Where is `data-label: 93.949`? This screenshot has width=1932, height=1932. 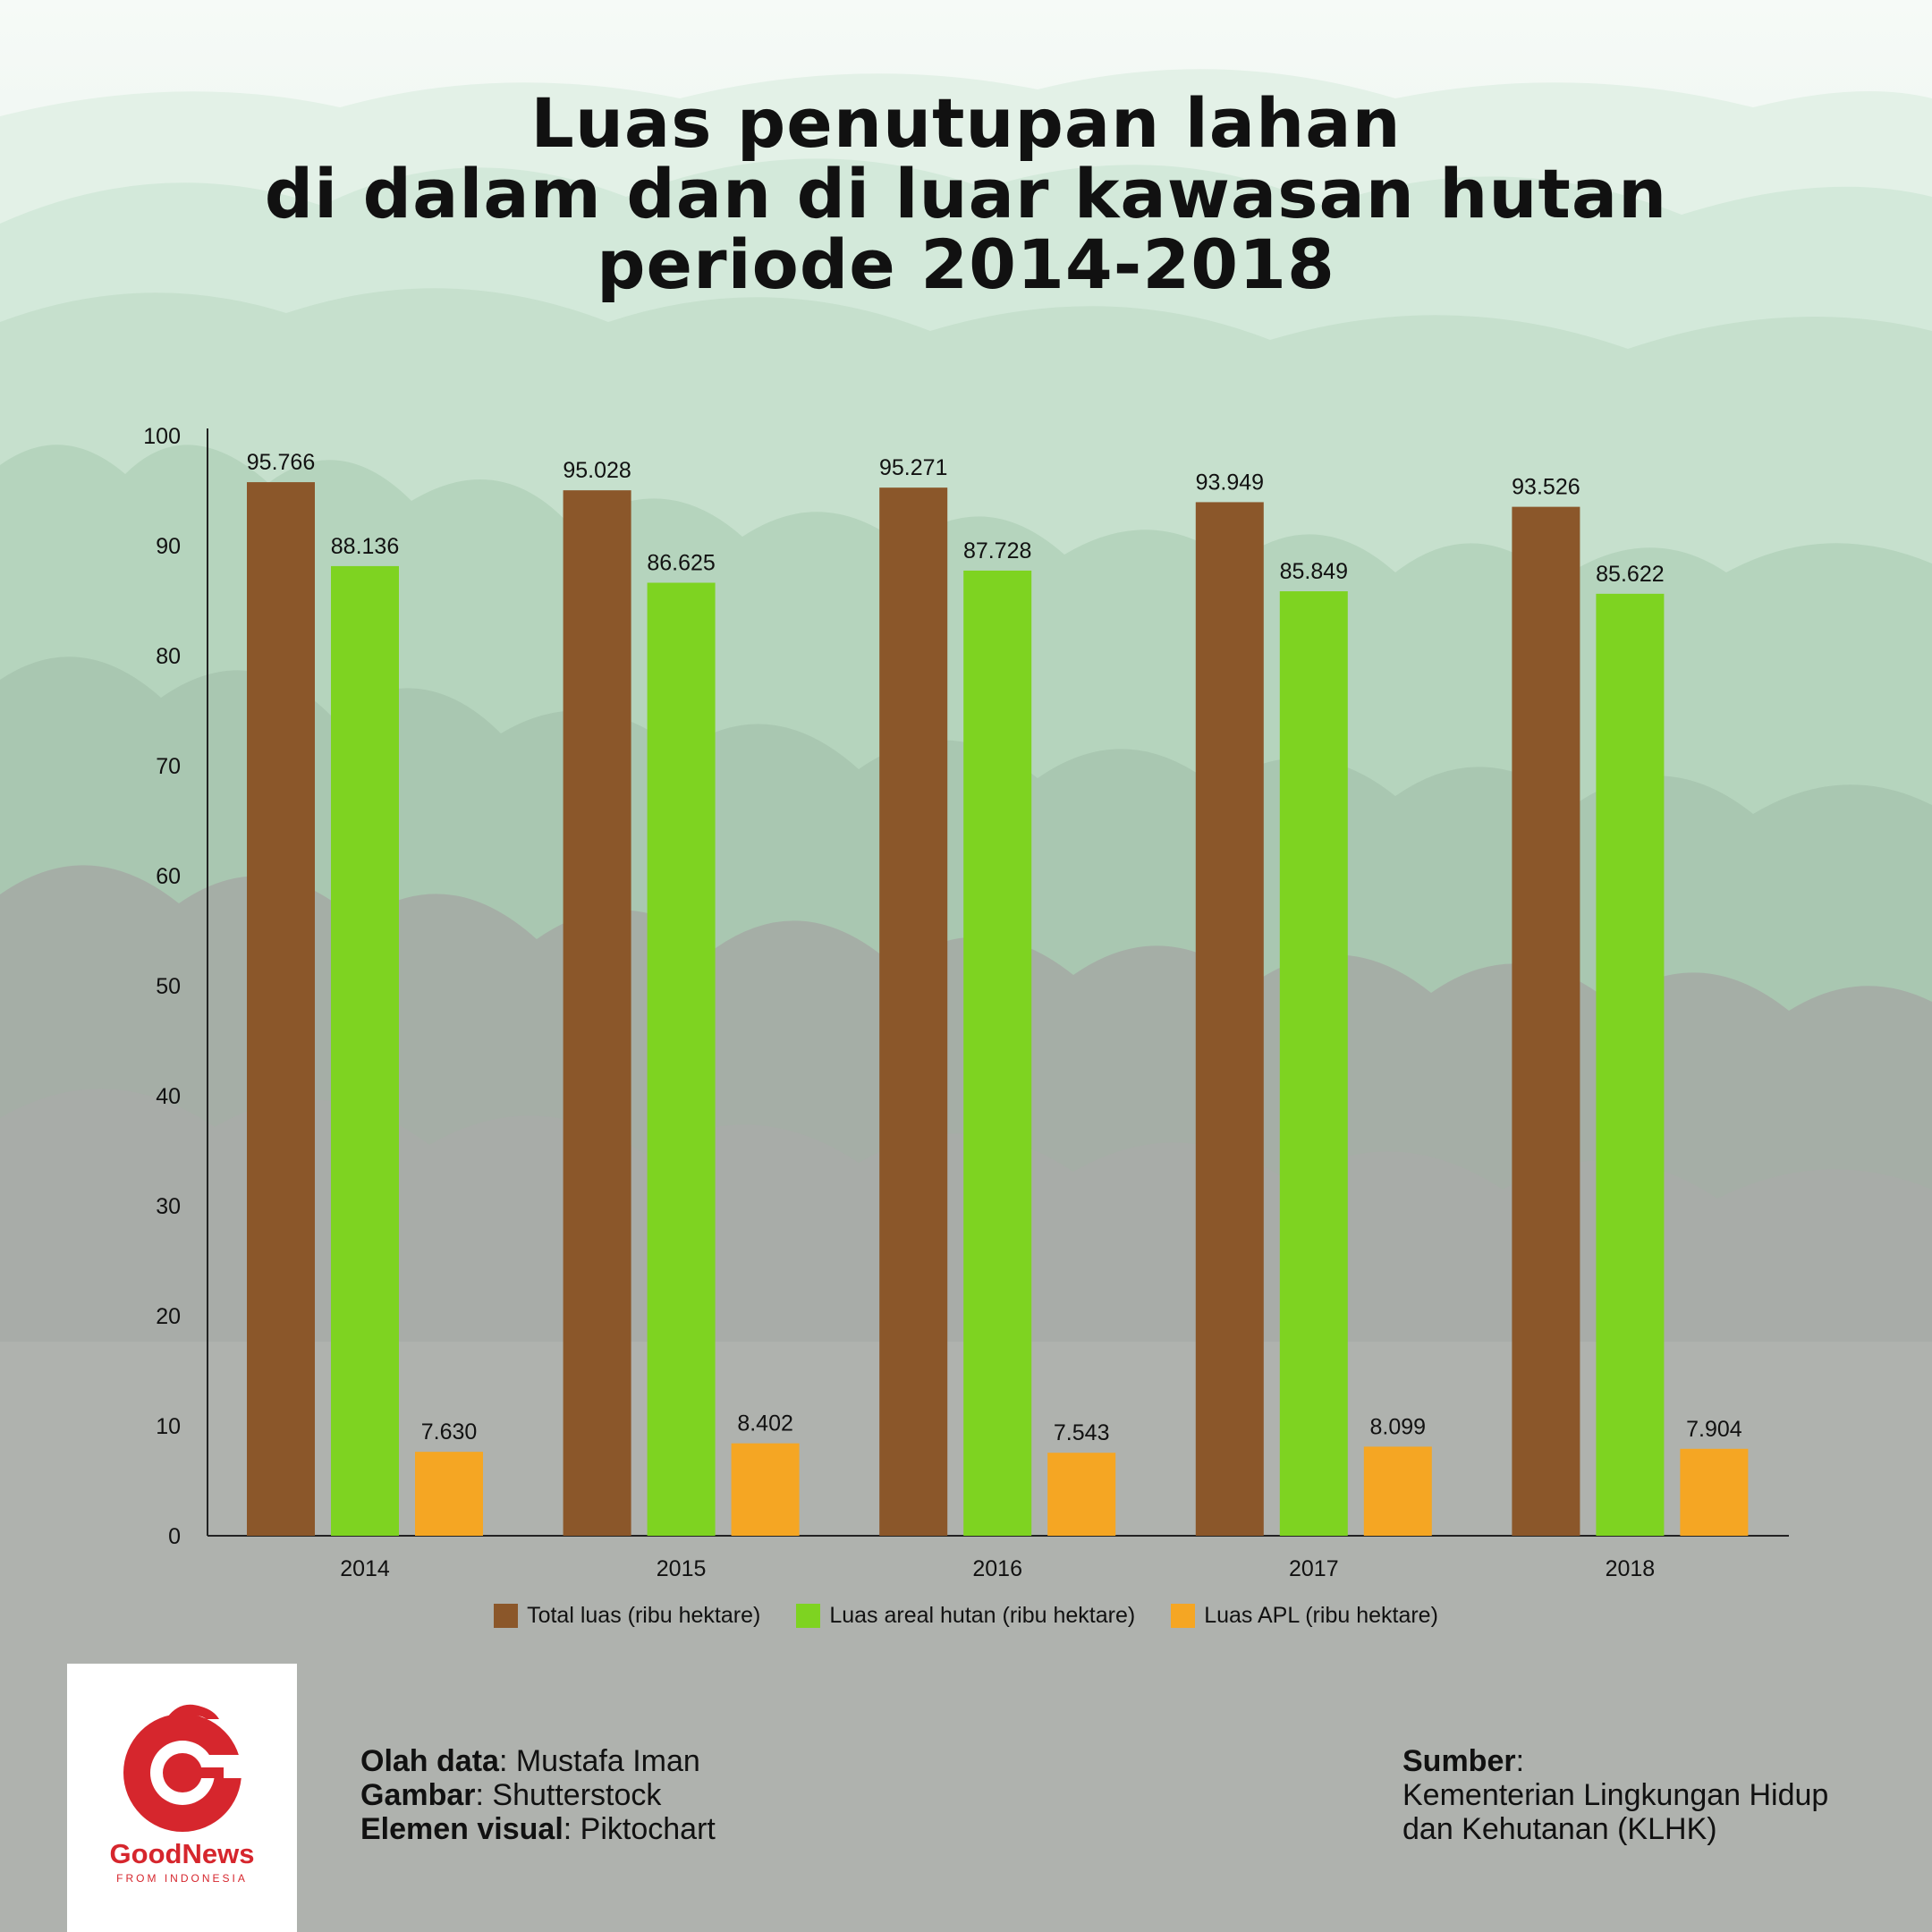 data-label: 93.949 is located at coordinates (1230, 482).